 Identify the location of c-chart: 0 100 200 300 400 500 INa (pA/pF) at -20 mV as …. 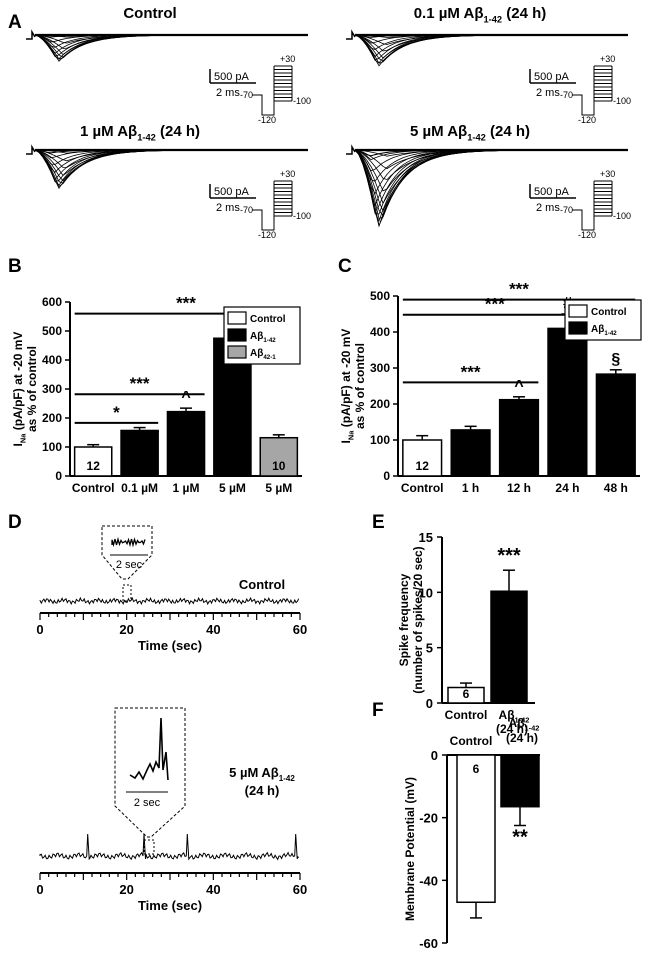
(490, 387).